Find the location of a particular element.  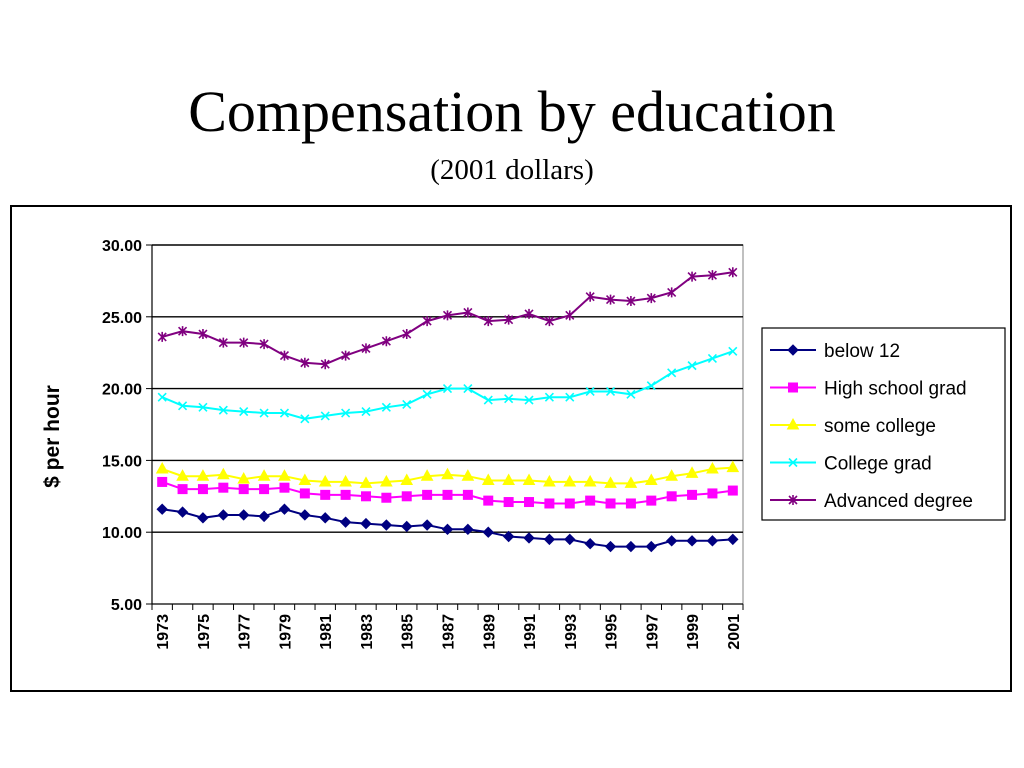

x-tick-label: 1985 is located at coordinates (408, 632).